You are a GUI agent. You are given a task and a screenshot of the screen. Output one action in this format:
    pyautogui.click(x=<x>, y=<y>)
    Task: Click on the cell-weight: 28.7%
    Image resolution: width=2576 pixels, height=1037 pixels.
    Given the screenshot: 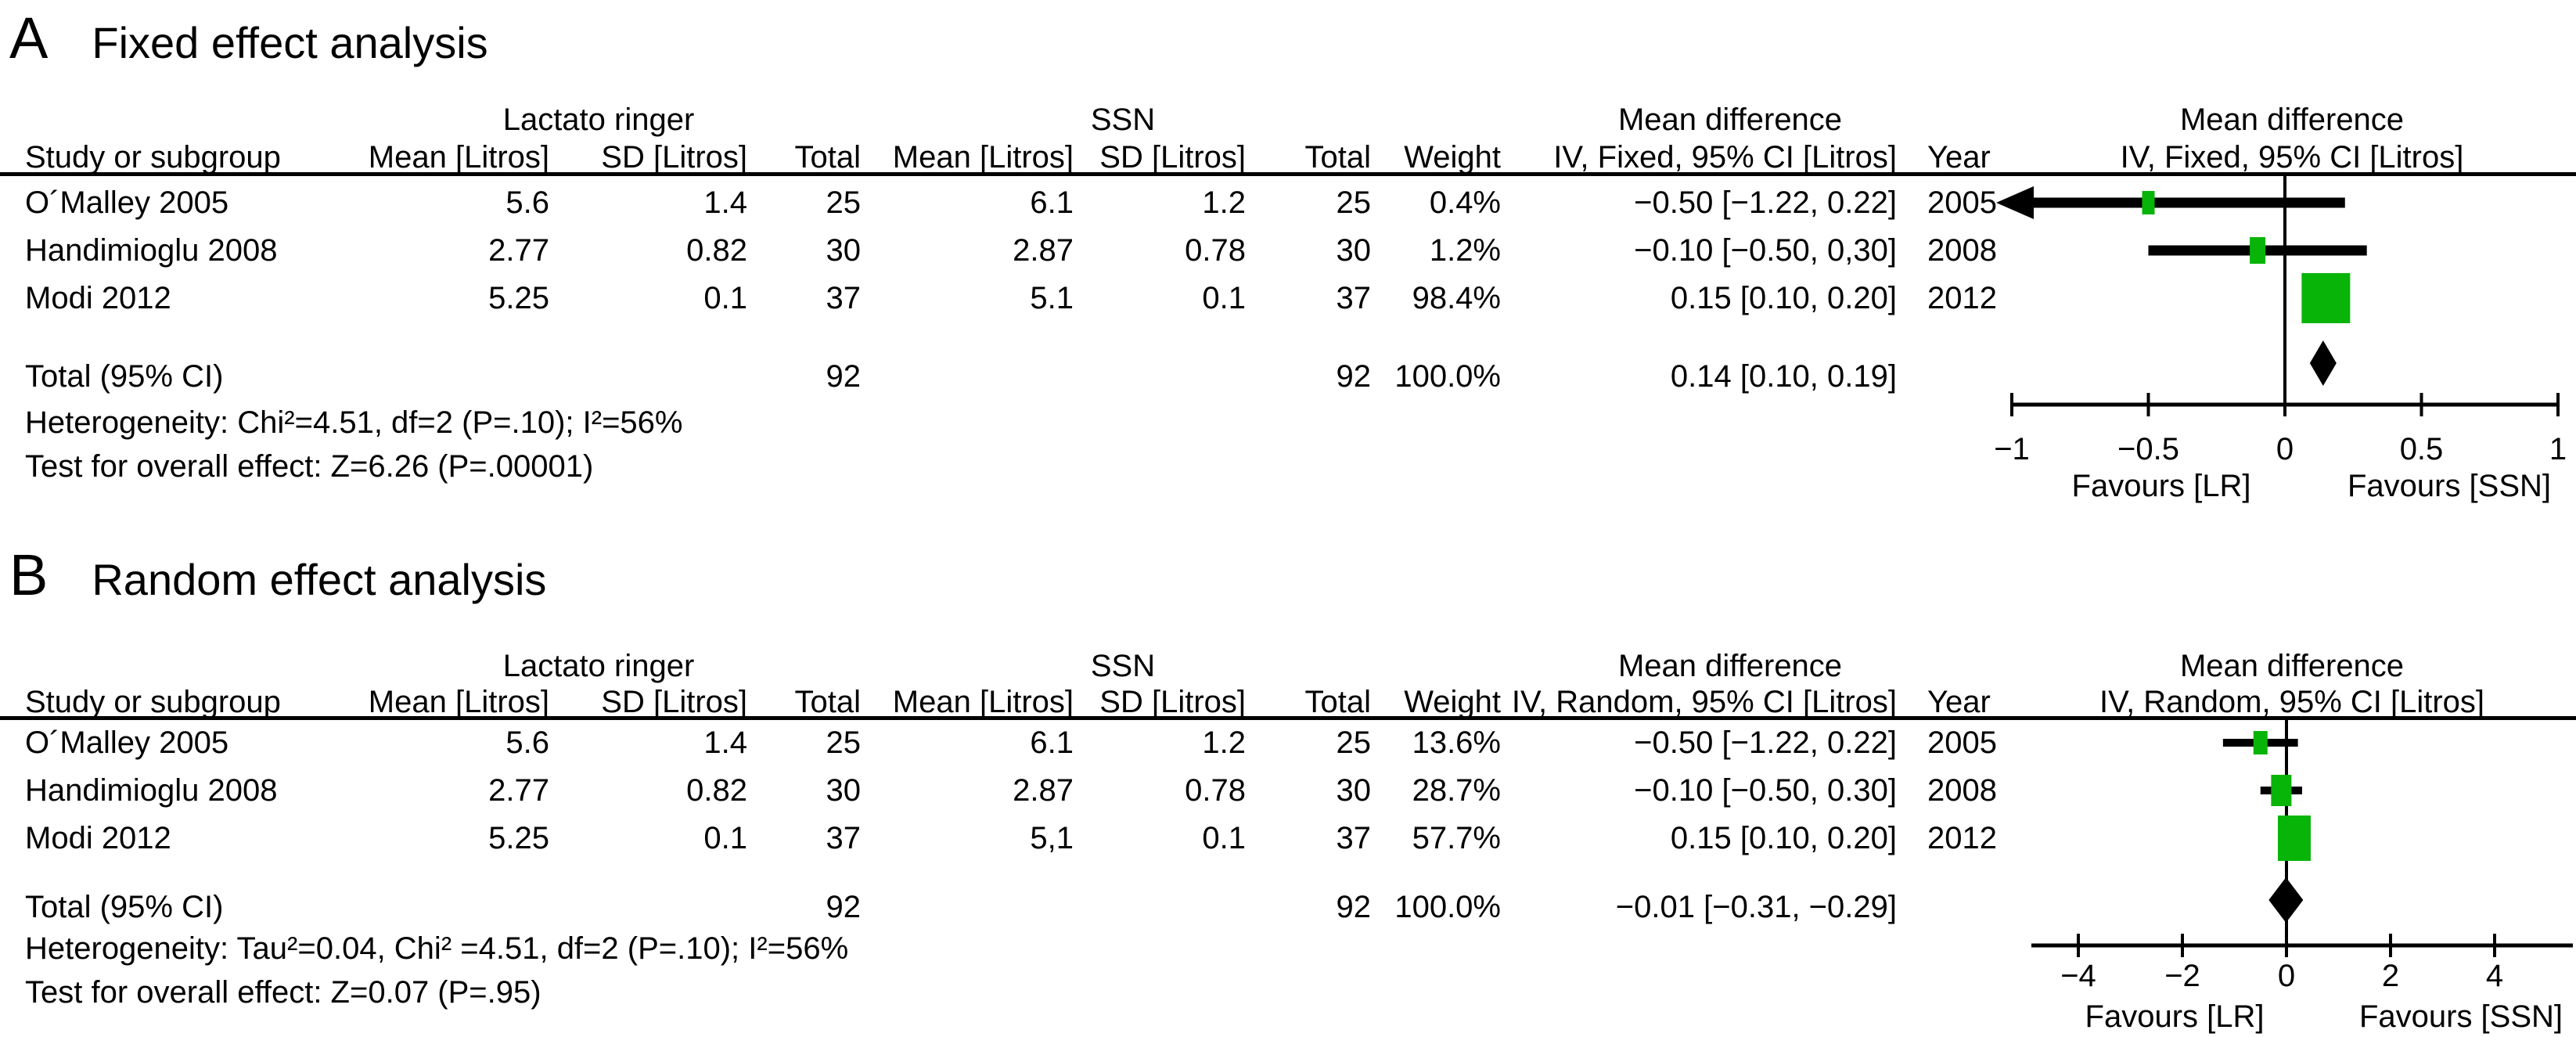 What is the action you would take?
    pyautogui.click(x=1456, y=791)
    